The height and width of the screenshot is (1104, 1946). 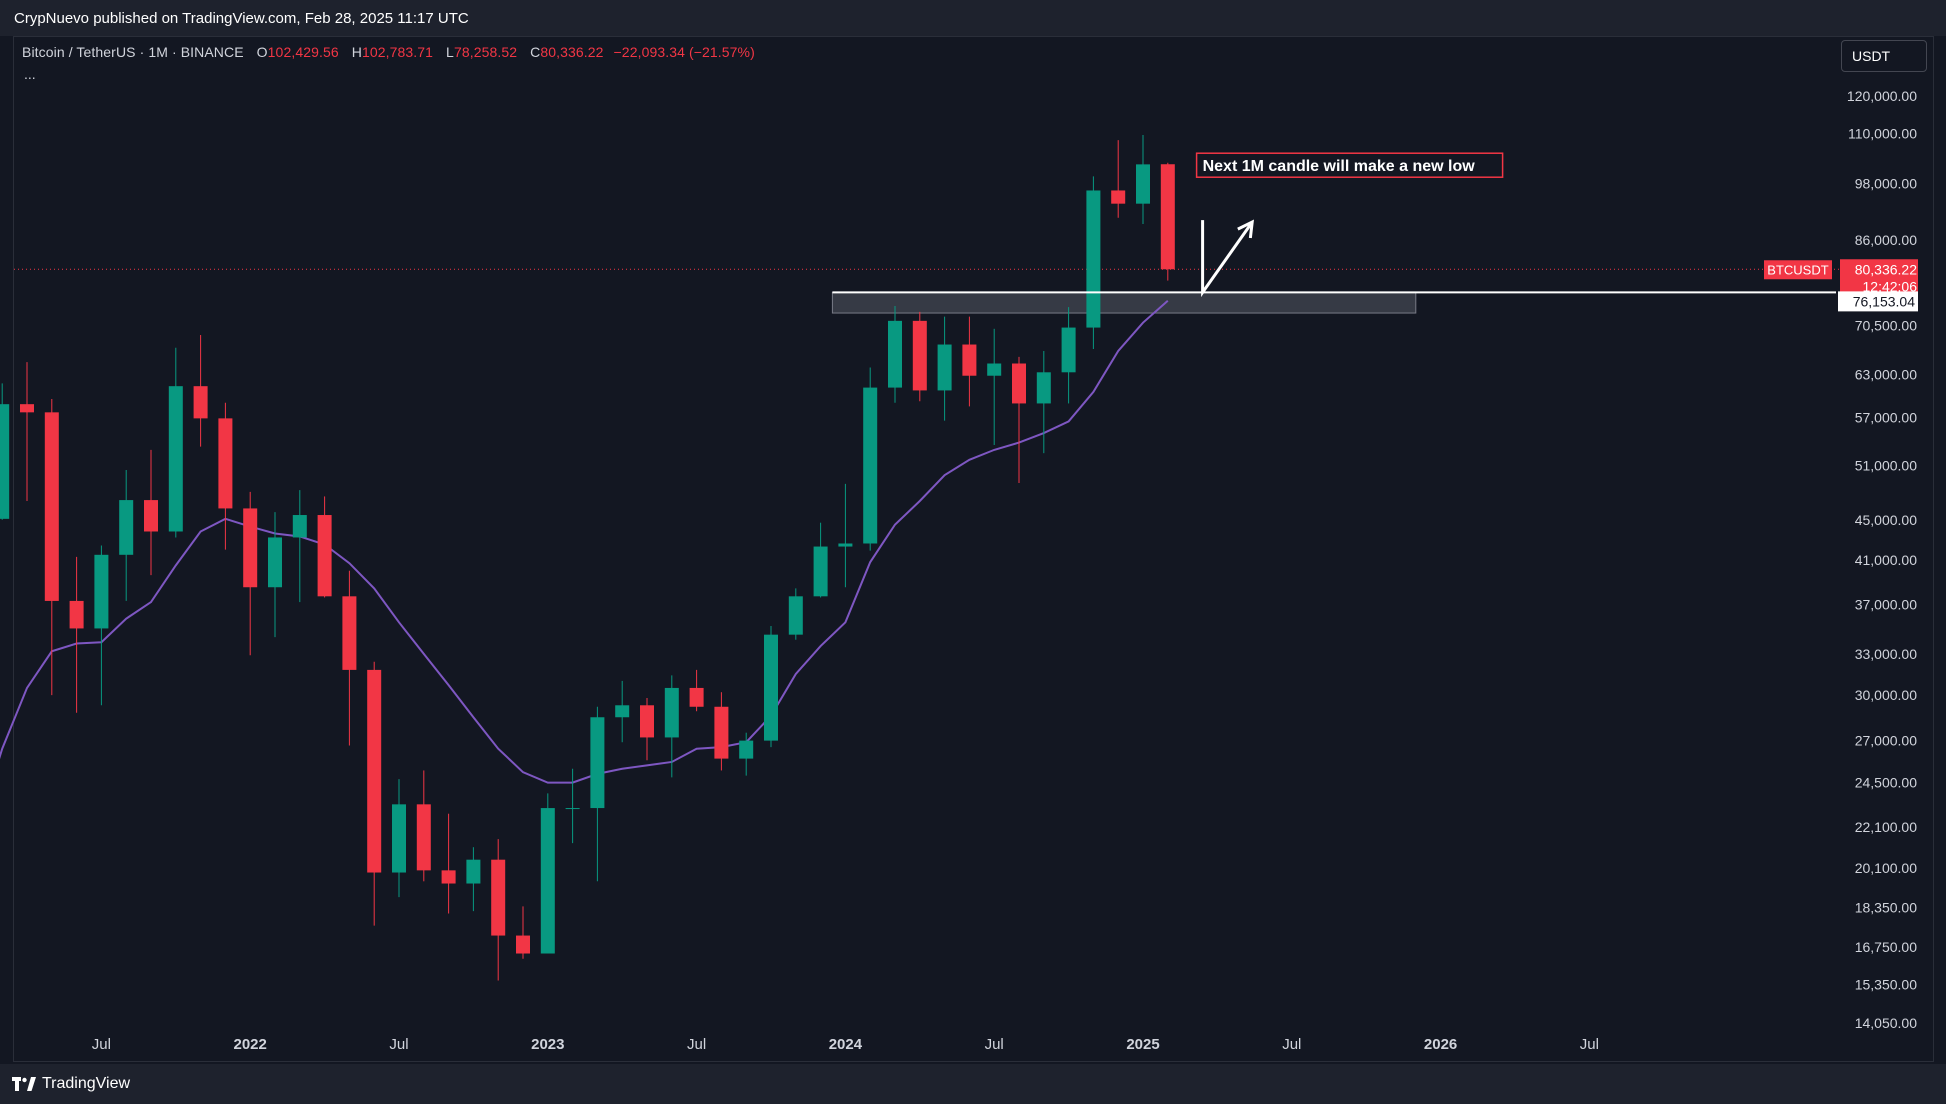 What do you see at coordinates (1886, 1023) in the screenshot?
I see `y-axis-tick-label: 14,050.00` at bounding box center [1886, 1023].